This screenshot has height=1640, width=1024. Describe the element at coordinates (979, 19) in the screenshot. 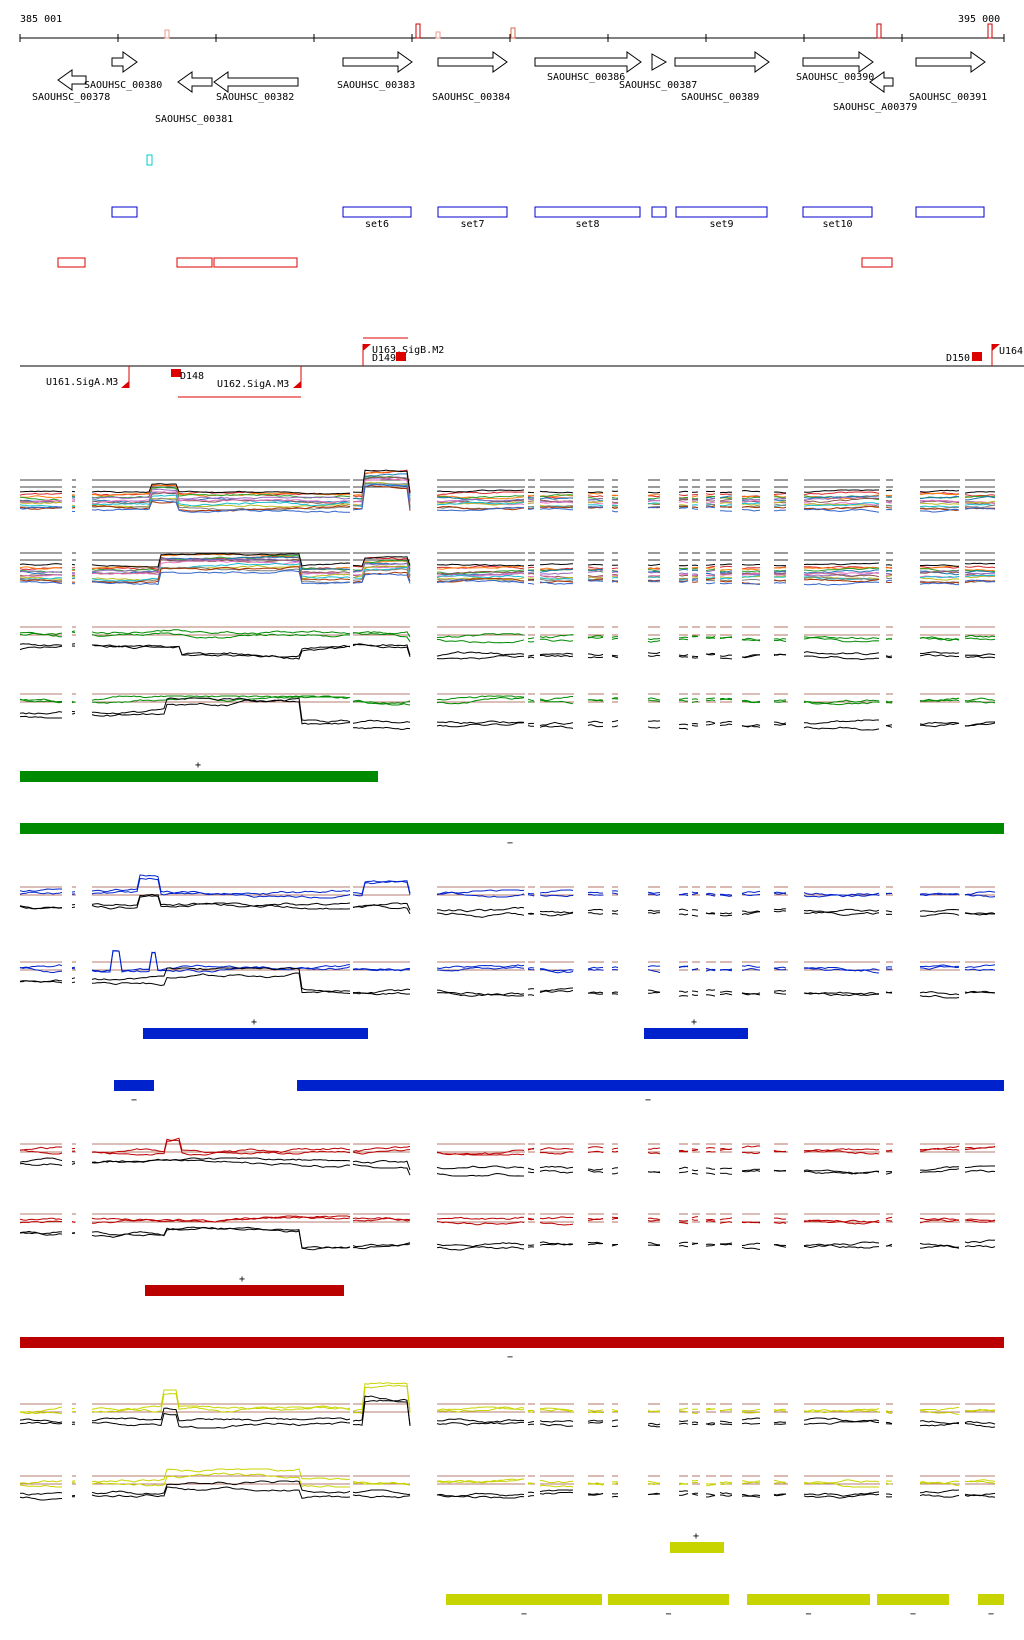

I see `end-coordinate: 395 000` at that location.